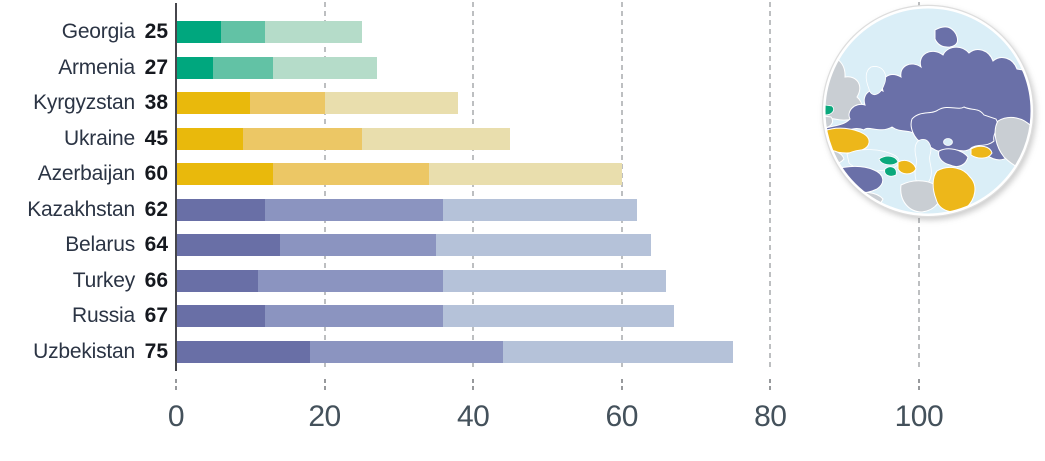  What do you see at coordinates (847, 140) in the screenshot?
I see `map-ukraine` at bounding box center [847, 140].